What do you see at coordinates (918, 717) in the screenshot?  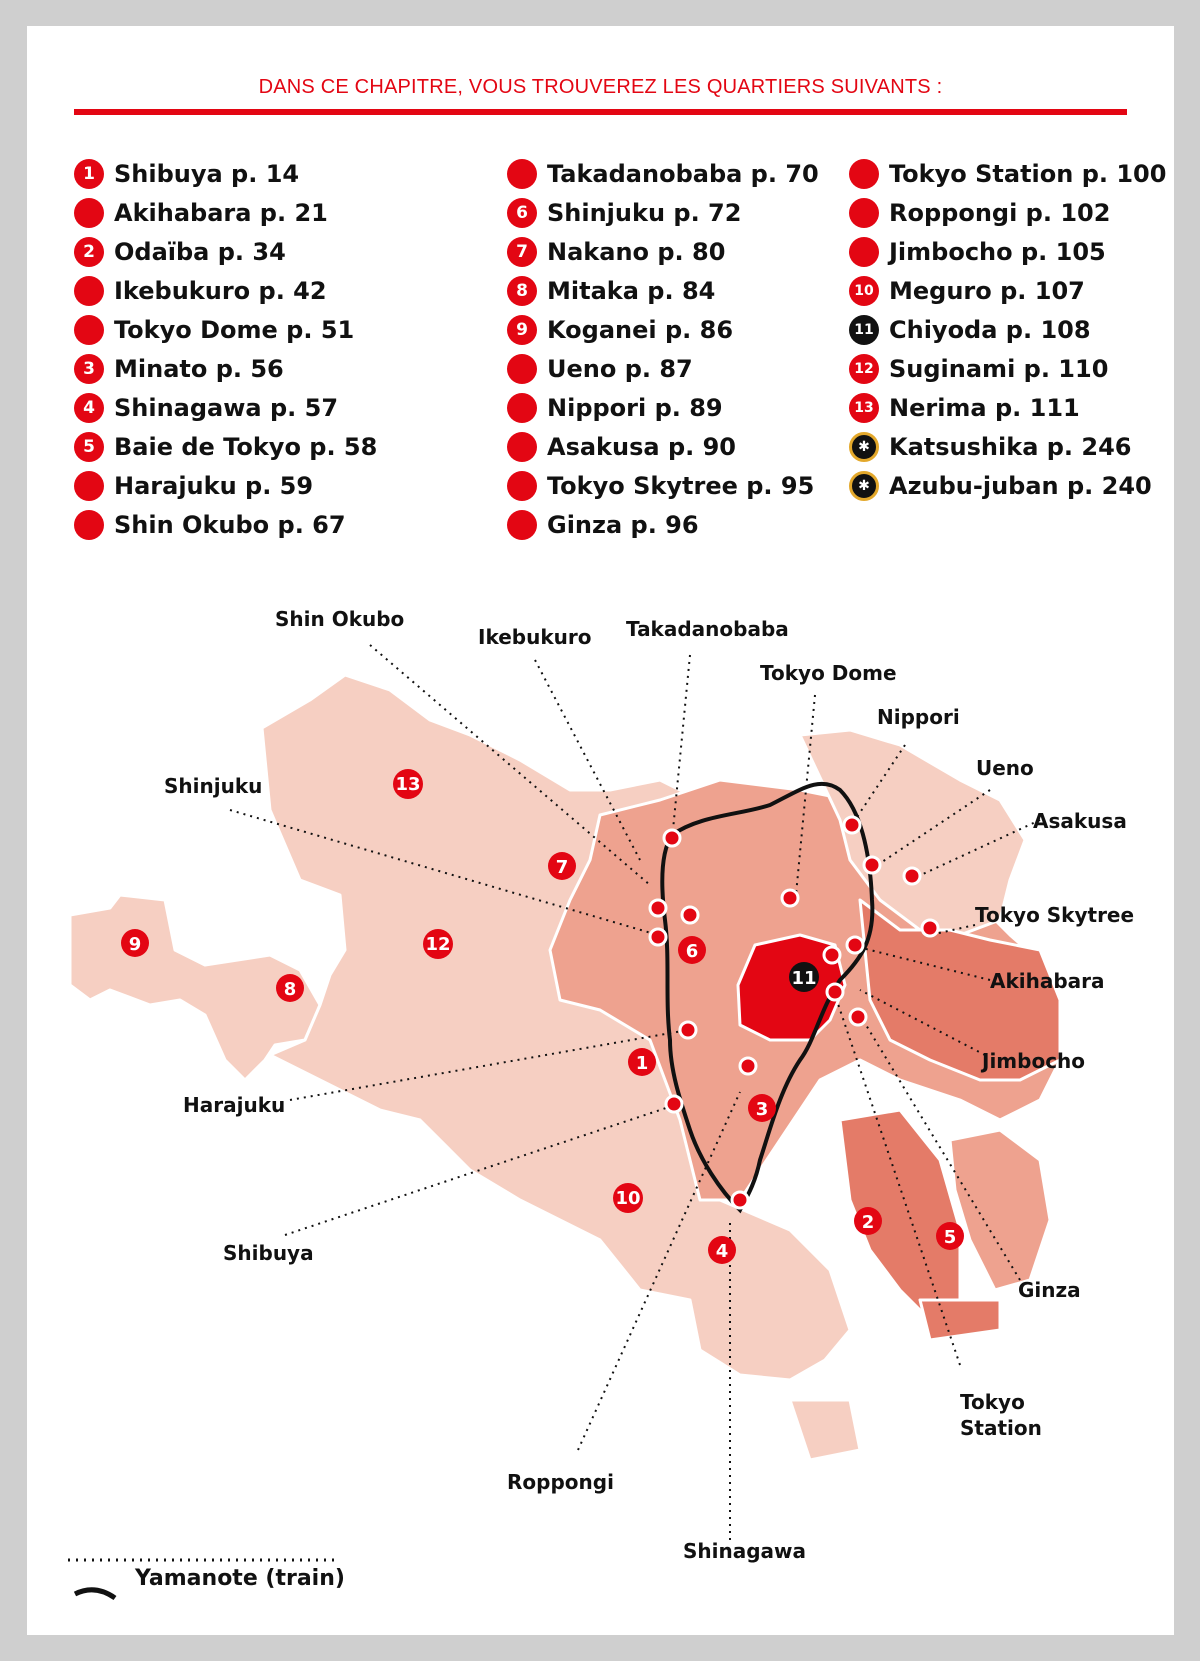 I see `label-nippori: Nippori` at bounding box center [918, 717].